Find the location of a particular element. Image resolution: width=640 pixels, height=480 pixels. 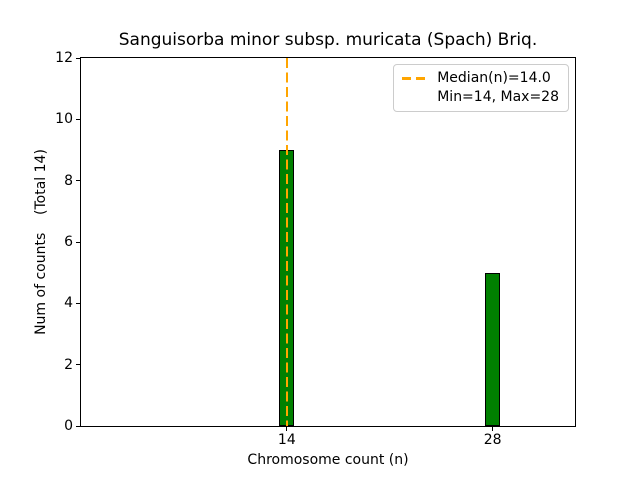

median-dashed-line-swatch is located at coordinates (415, 78).